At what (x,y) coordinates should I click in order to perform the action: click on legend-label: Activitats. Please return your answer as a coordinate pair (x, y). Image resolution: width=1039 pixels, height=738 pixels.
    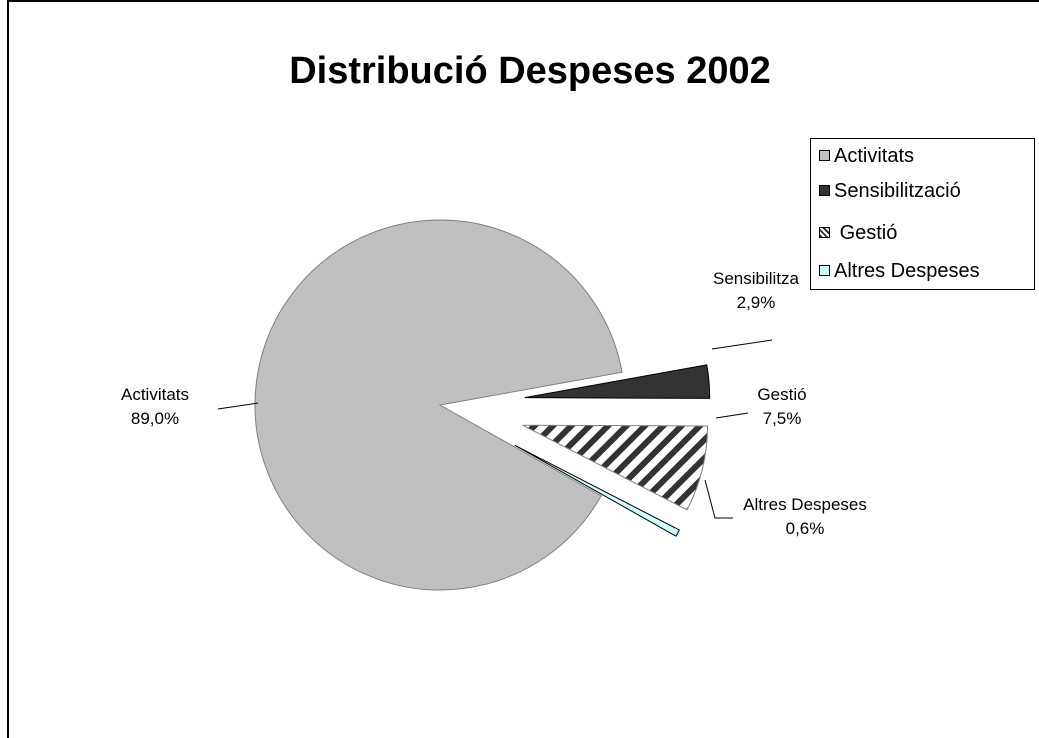
    Looking at the image, I should click on (874, 156).